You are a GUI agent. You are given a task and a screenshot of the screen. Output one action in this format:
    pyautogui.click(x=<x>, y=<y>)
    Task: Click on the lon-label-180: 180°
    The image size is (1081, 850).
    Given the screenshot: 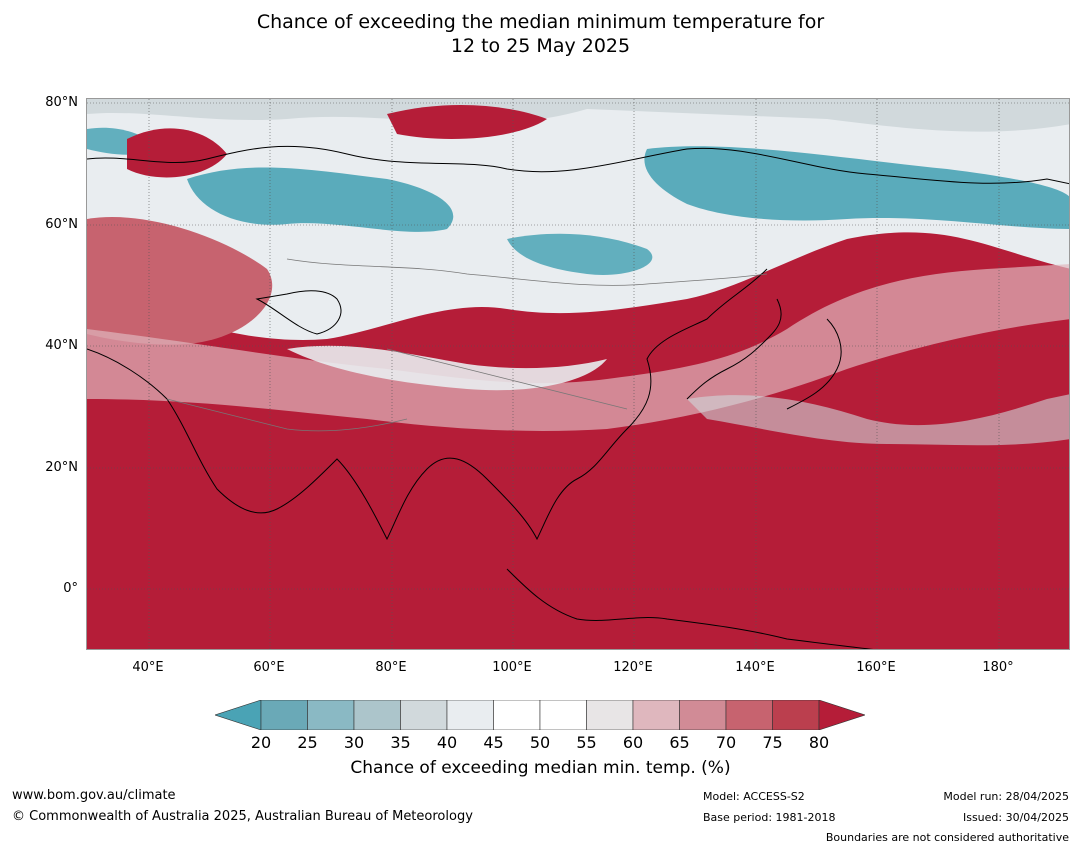 What is the action you would take?
    pyautogui.click(x=998, y=667)
    